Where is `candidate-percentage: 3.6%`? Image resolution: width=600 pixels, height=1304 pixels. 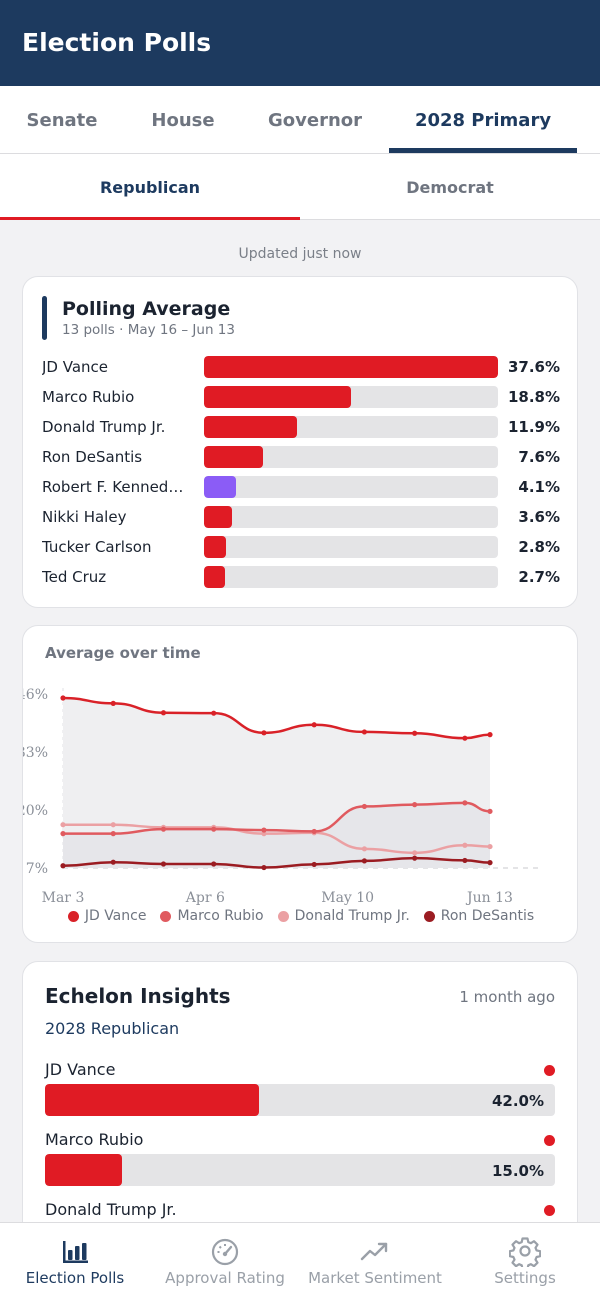
candidate-percentage: 3.6% is located at coordinates (539, 517).